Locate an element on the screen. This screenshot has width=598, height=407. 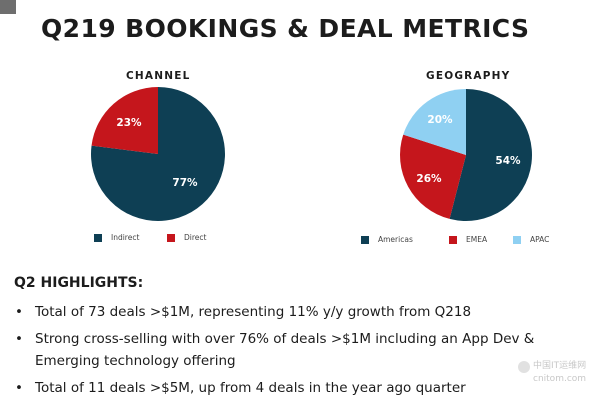
geography-legend-item-emea: EMEA is located at coordinates (468, 239).